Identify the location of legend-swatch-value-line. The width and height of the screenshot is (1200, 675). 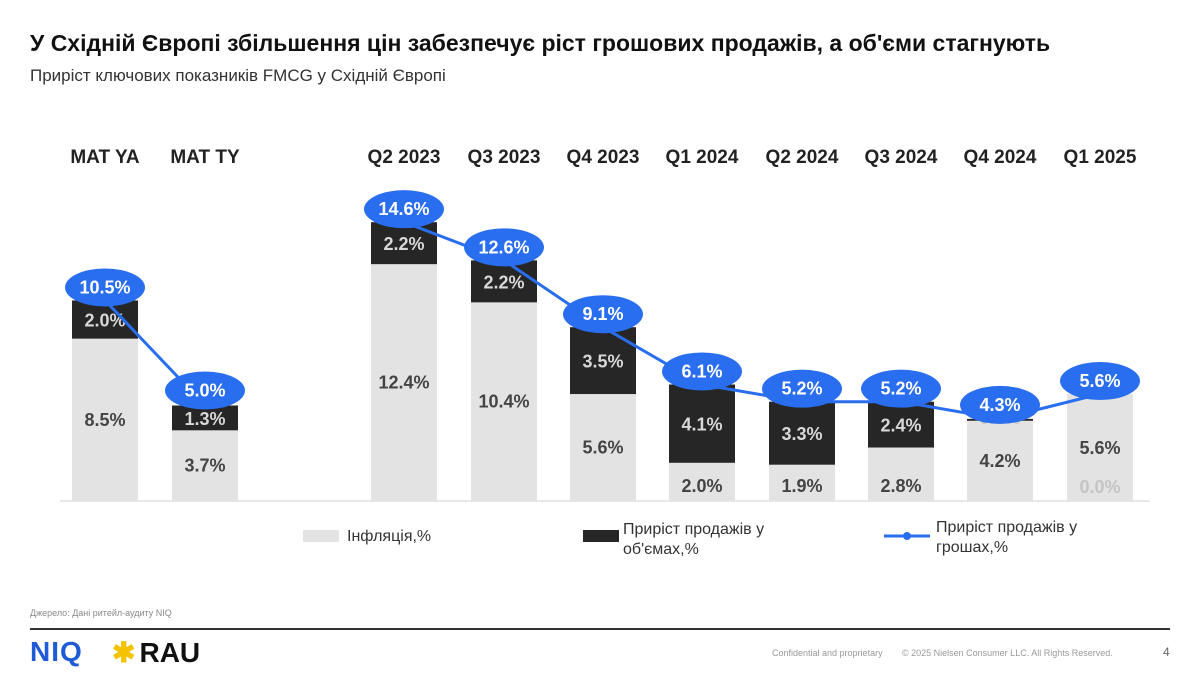
(907, 536).